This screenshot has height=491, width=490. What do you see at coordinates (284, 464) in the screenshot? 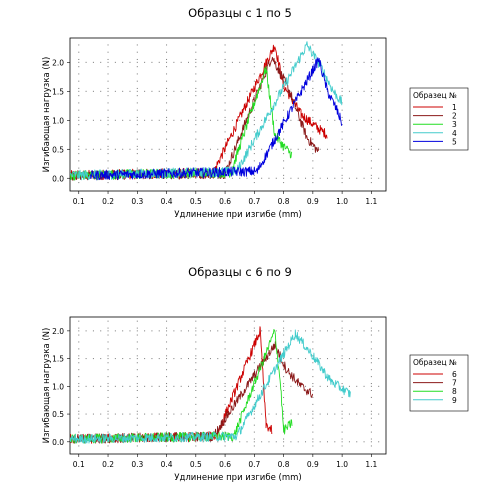
I see `x-tick-label: 0.8` at bounding box center [284, 464].